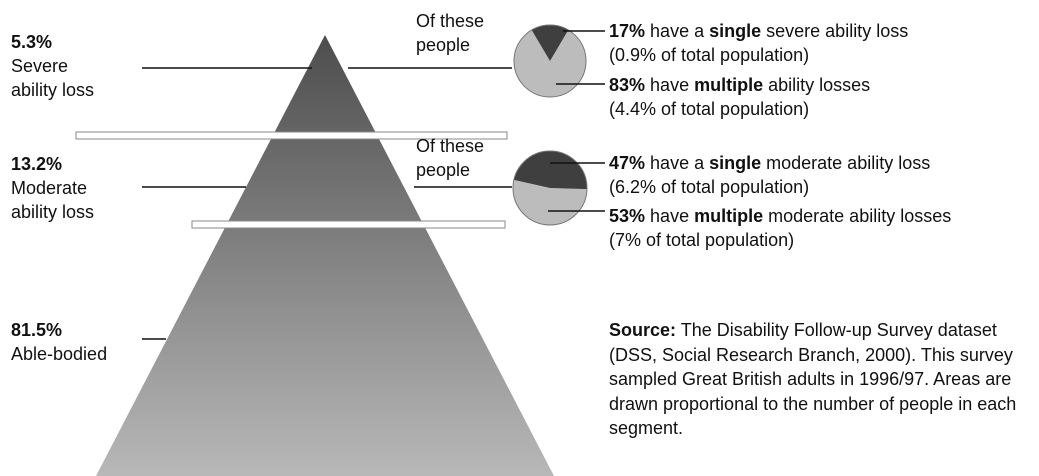 The height and width of the screenshot is (476, 1039). Describe the element at coordinates (550, 63) in the screenshot. I see `pie-severe-multiple-slice` at that location.